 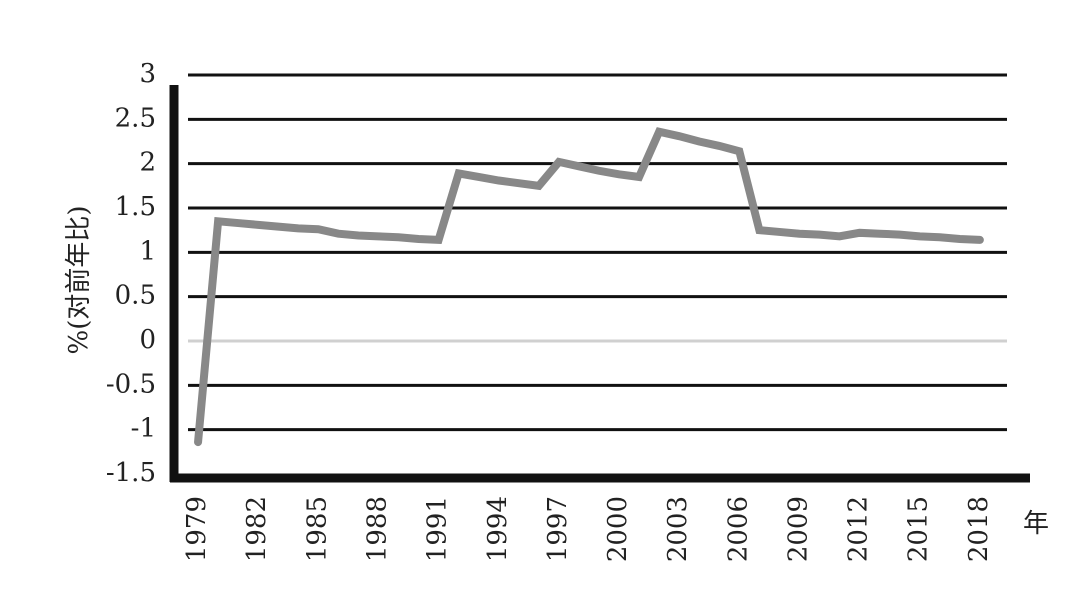 I want to click on y-tick-label: -1, so click(x=143, y=429).